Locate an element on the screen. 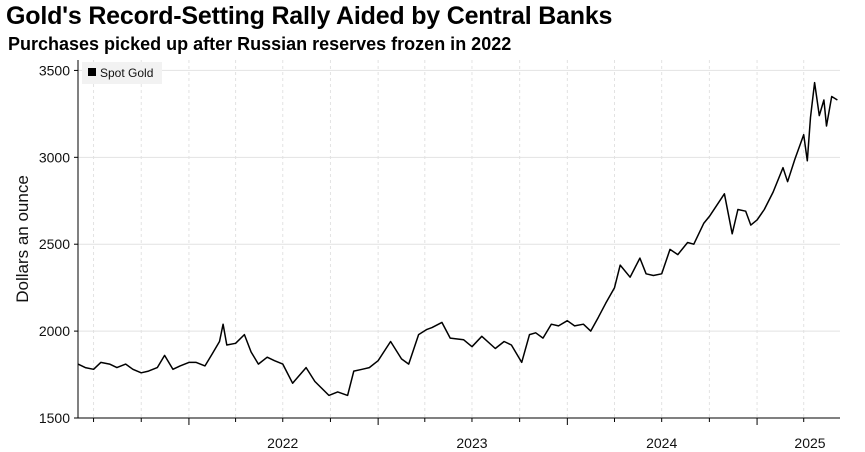  x-tick-label: 2023 is located at coordinates (471, 443).